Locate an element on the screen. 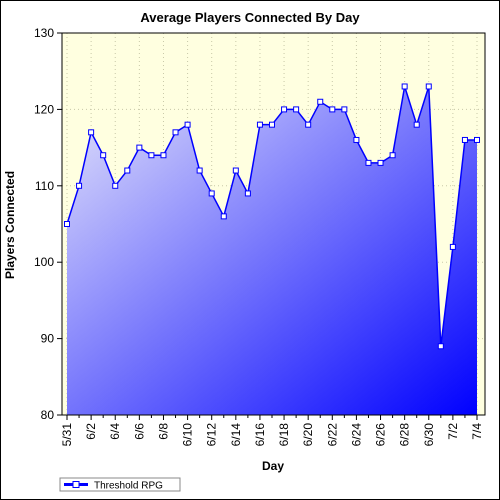 The width and height of the screenshot is (500, 500). x-tick-label: 6/6 is located at coordinates (139, 431).